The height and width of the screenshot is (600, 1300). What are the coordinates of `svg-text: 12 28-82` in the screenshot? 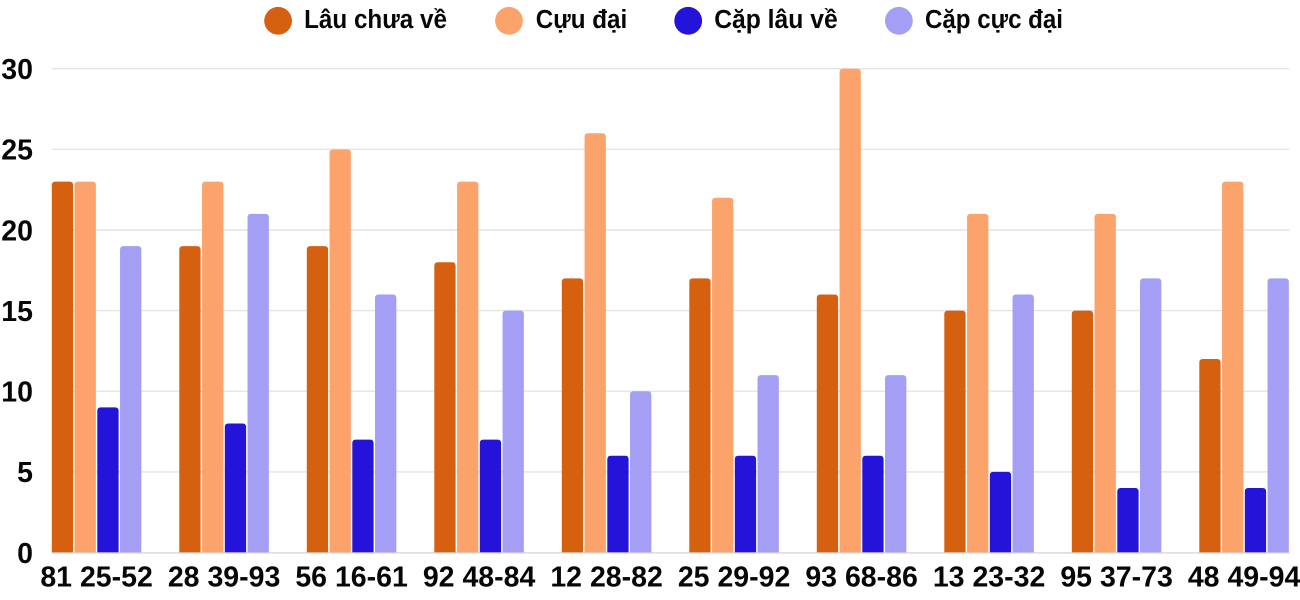 It's located at (606, 578).